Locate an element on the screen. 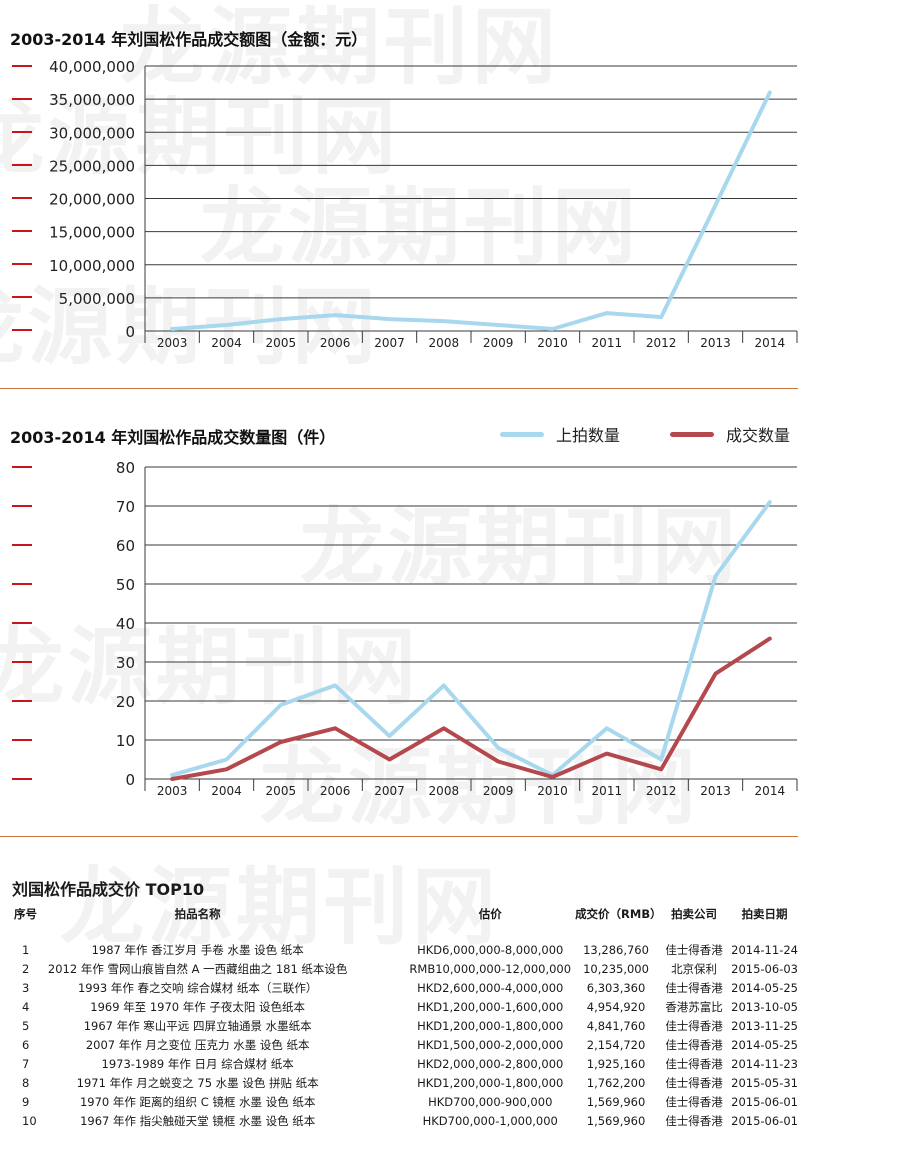  count-x-tick-label: 2004 is located at coordinates (226, 791).